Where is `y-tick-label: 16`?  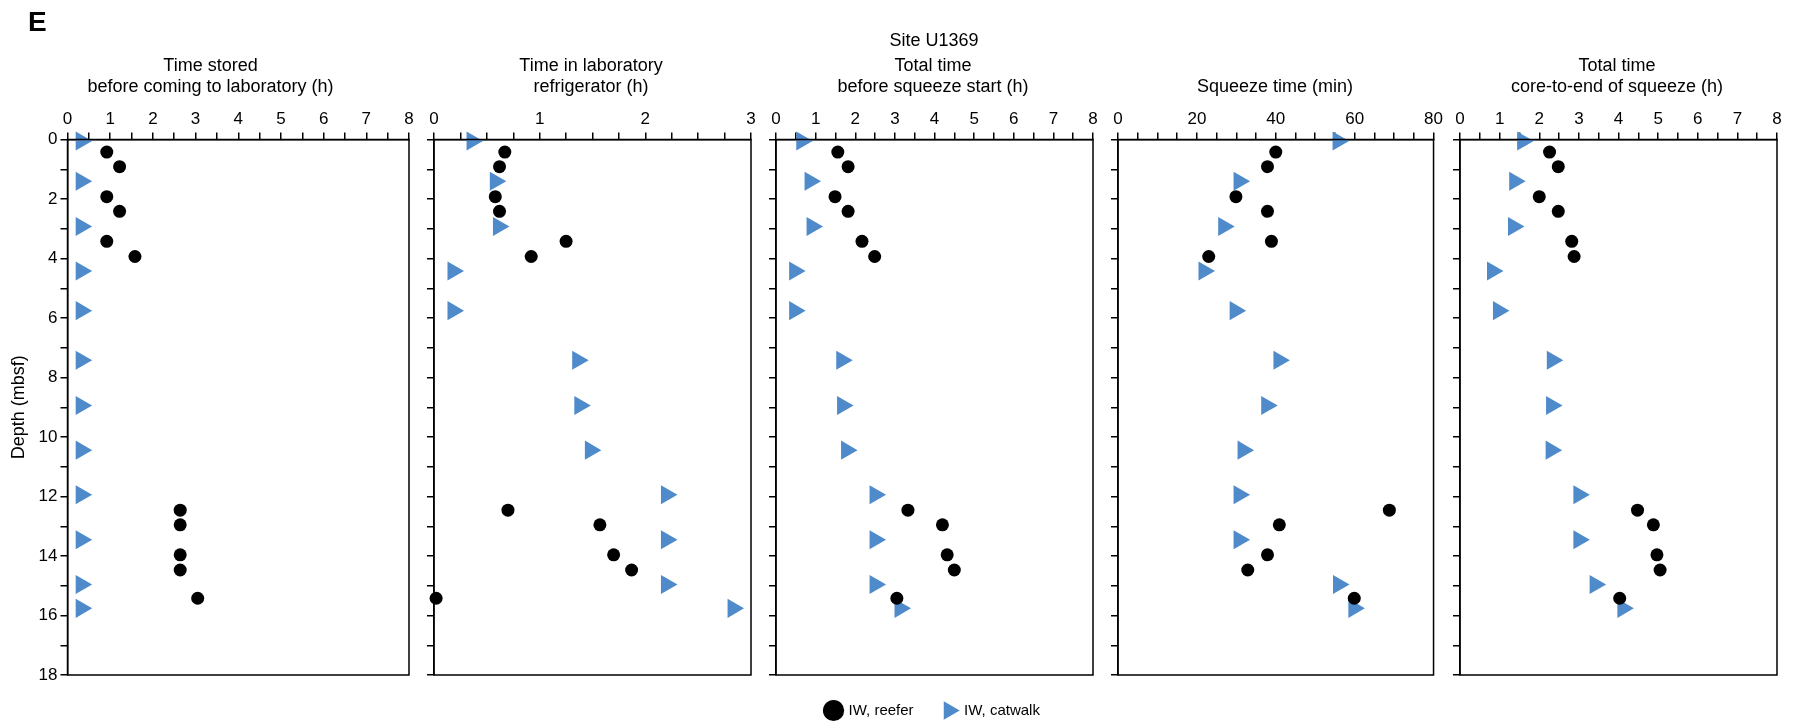 y-tick-label: 16 is located at coordinates (48, 615).